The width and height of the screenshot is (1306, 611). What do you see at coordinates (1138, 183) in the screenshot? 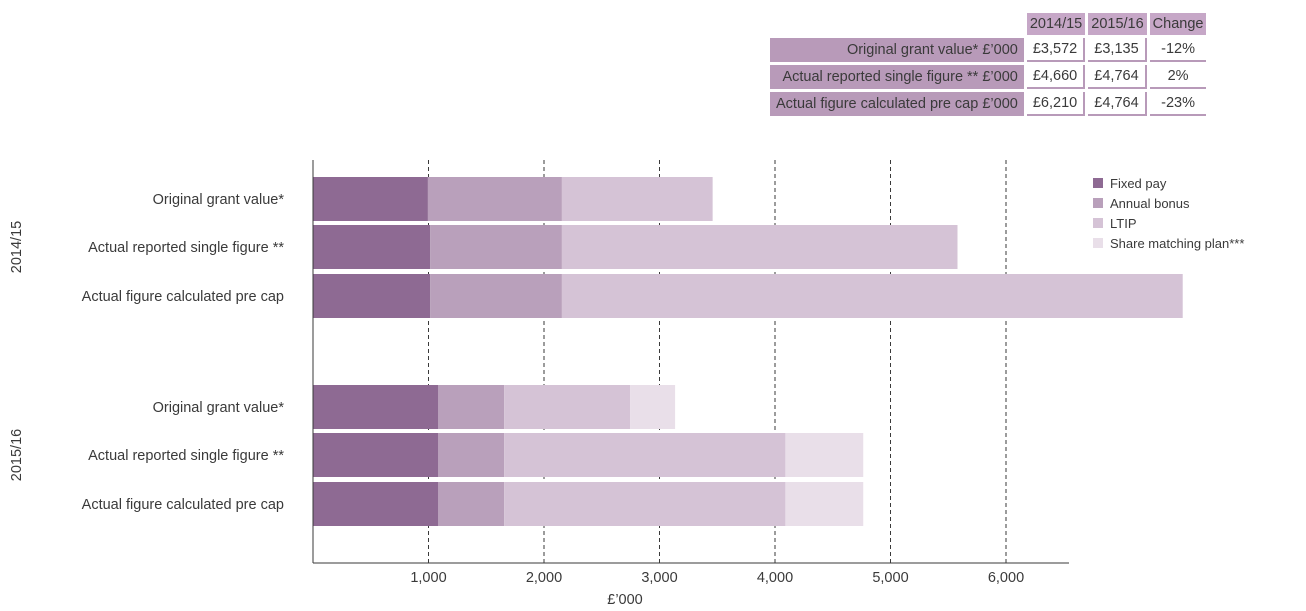
I see `legend-label: Fixed pay` at bounding box center [1138, 183].